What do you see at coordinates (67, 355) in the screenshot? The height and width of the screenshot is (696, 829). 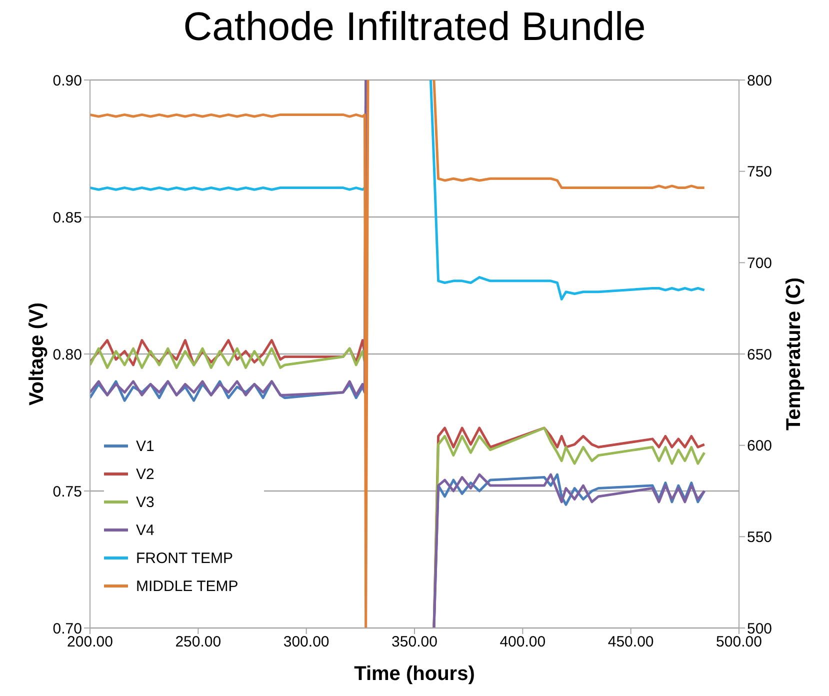 I see `y-tick-label: 0.80` at bounding box center [67, 355].